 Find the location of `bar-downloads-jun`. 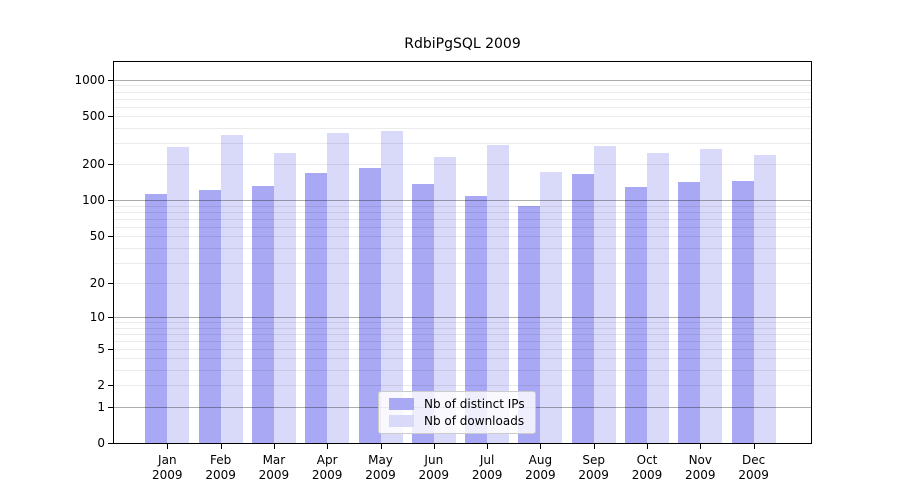

bar-downloads-jun is located at coordinates (444, 299).